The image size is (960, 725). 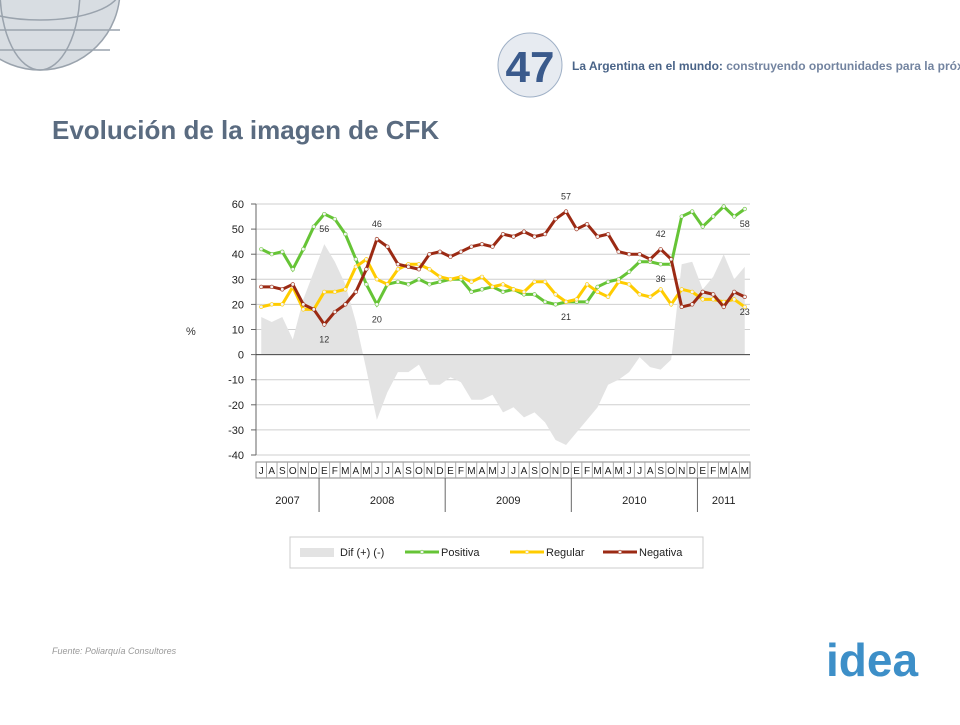 What do you see at coordinates (745, 224) in the screenshot?
I see `value-label: 58` at bounding box center [745, 224].